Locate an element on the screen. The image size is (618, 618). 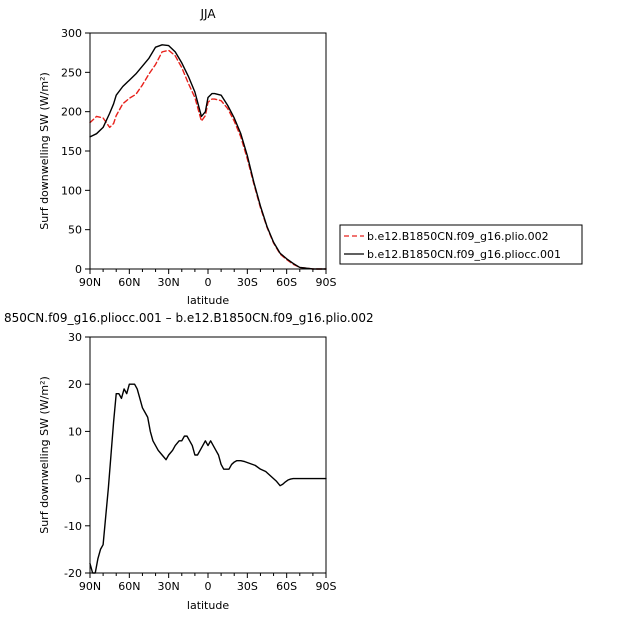
bottom-x-tick-label: 0 is located at coordinates (208, 586).